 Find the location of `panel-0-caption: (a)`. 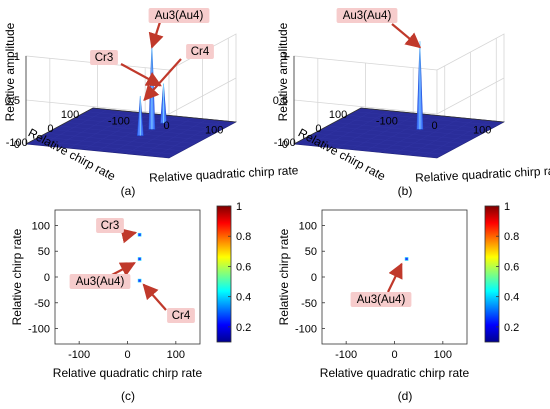

panel-0-caption: (a) is located at coordinates (128, 191).